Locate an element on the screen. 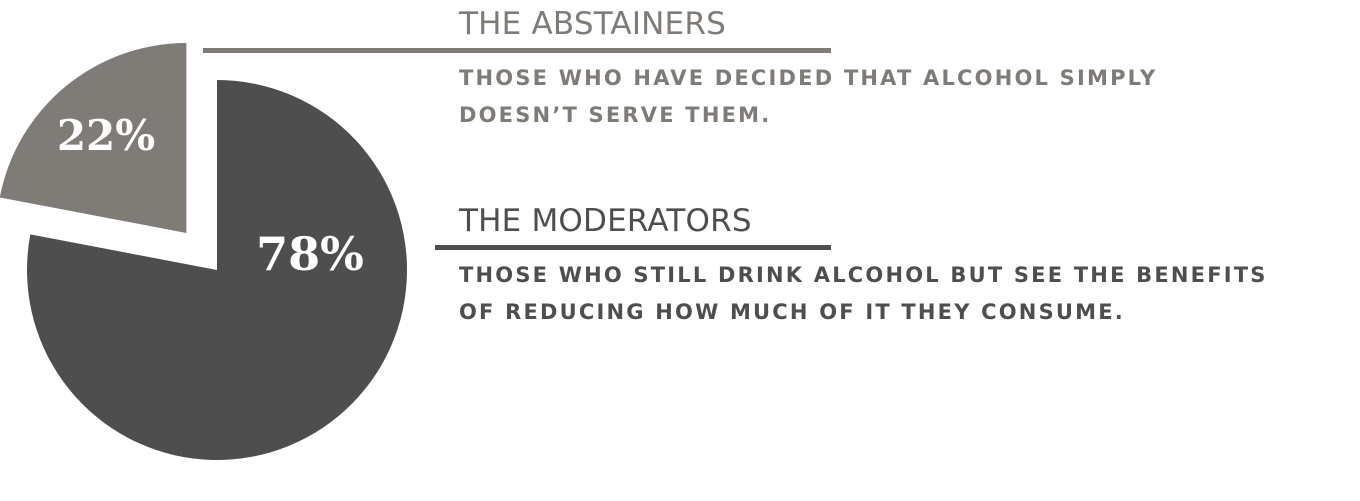  abstainers-title: THE ABSTAINERS is located at coordinates (592, 24).